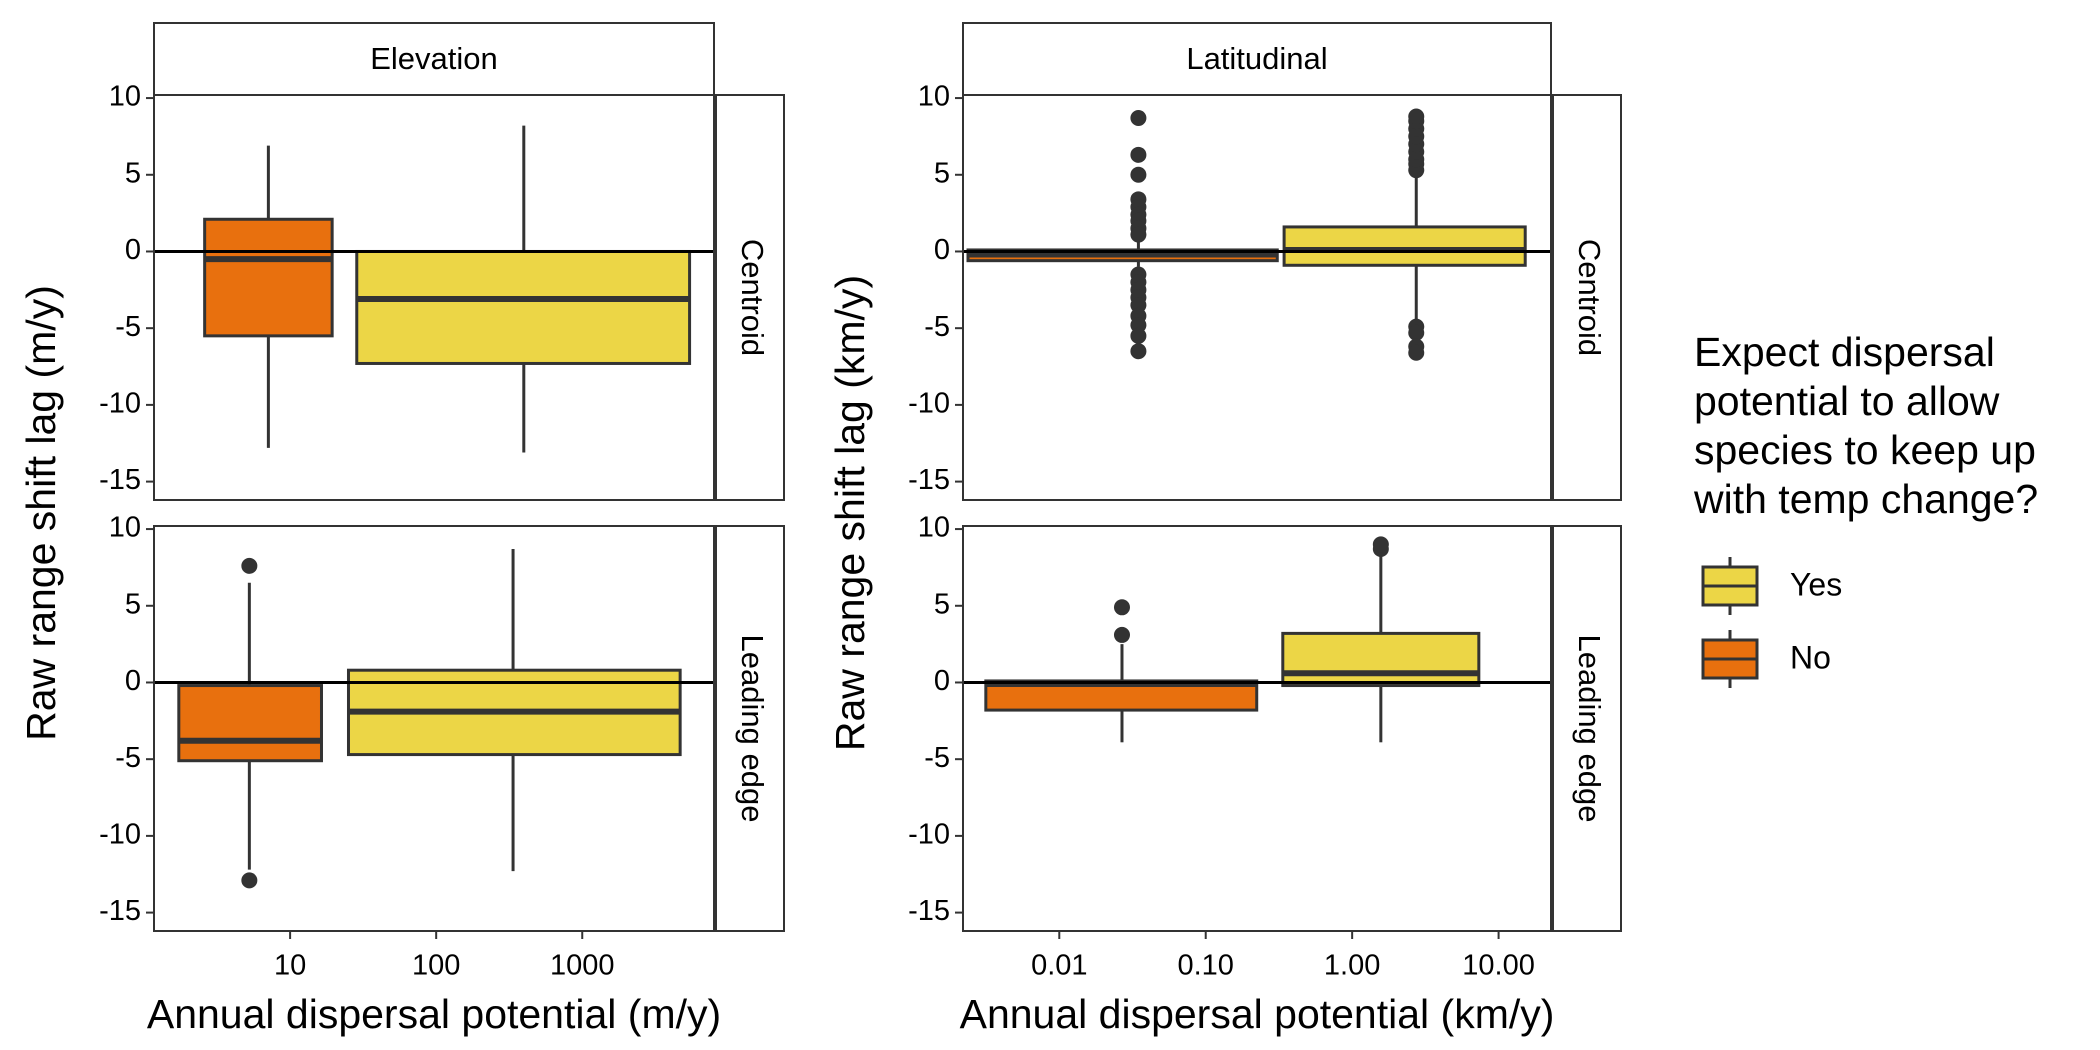 The width and height of the screenshot is (2100, 1050). What do you see at coordinates (850, 513) in the screenshot?
I see `y-axis-label: Raw range shift lag (km/y)` at bounding box center [850, 513].